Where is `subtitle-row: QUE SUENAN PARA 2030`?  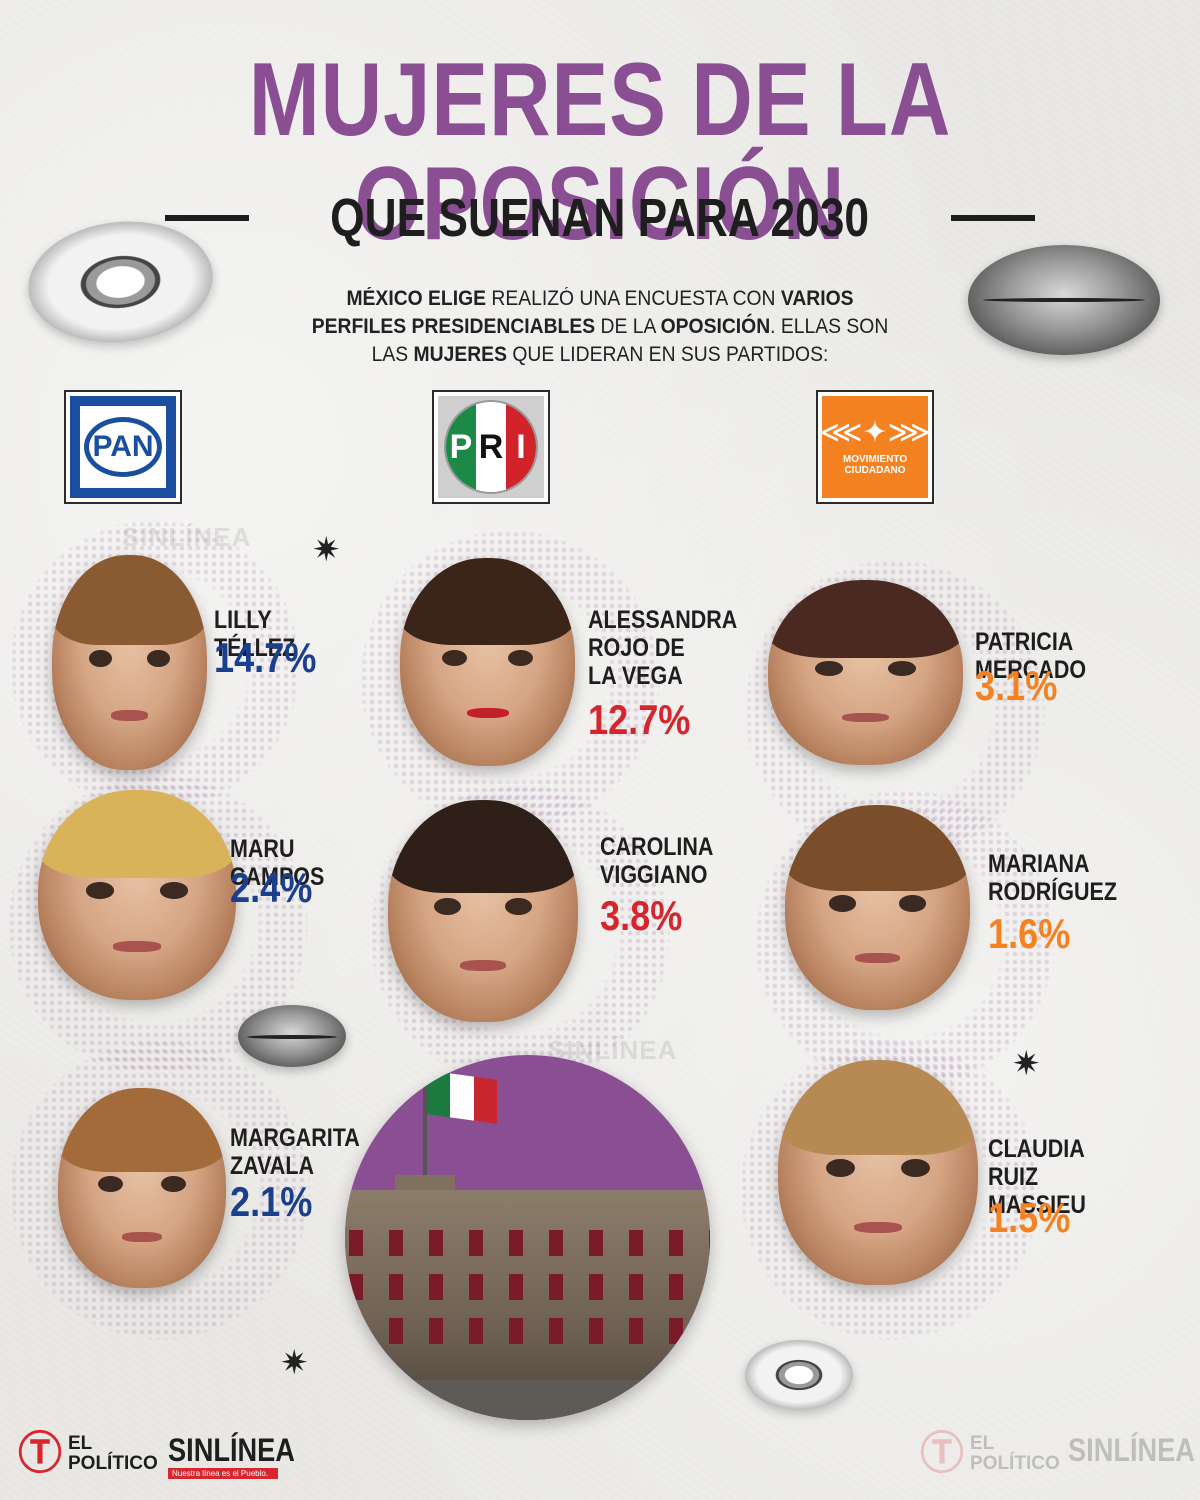 subtitle-row: QUE SUENAN PARA 2030 is located at coordinates (600, 218).